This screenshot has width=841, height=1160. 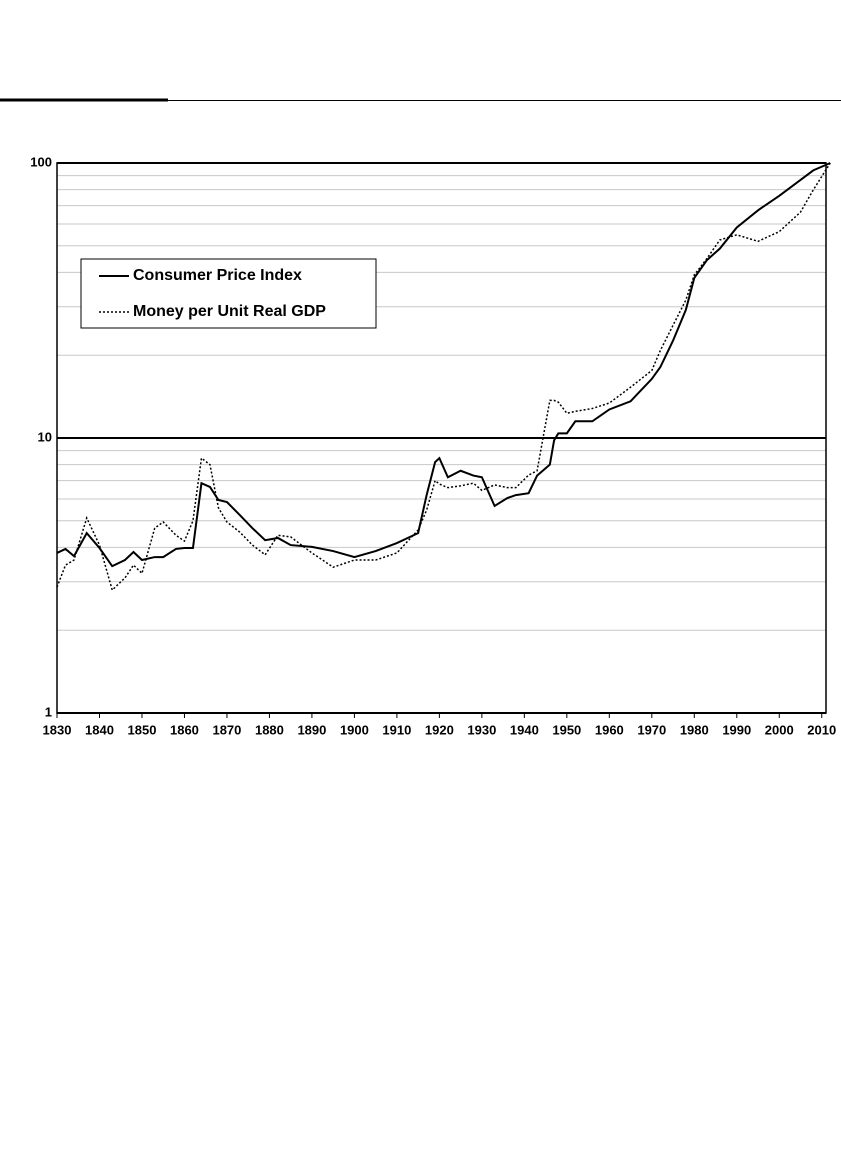 I want to click on legend-label: Consumer Price Index, so click(x=217, y=275).